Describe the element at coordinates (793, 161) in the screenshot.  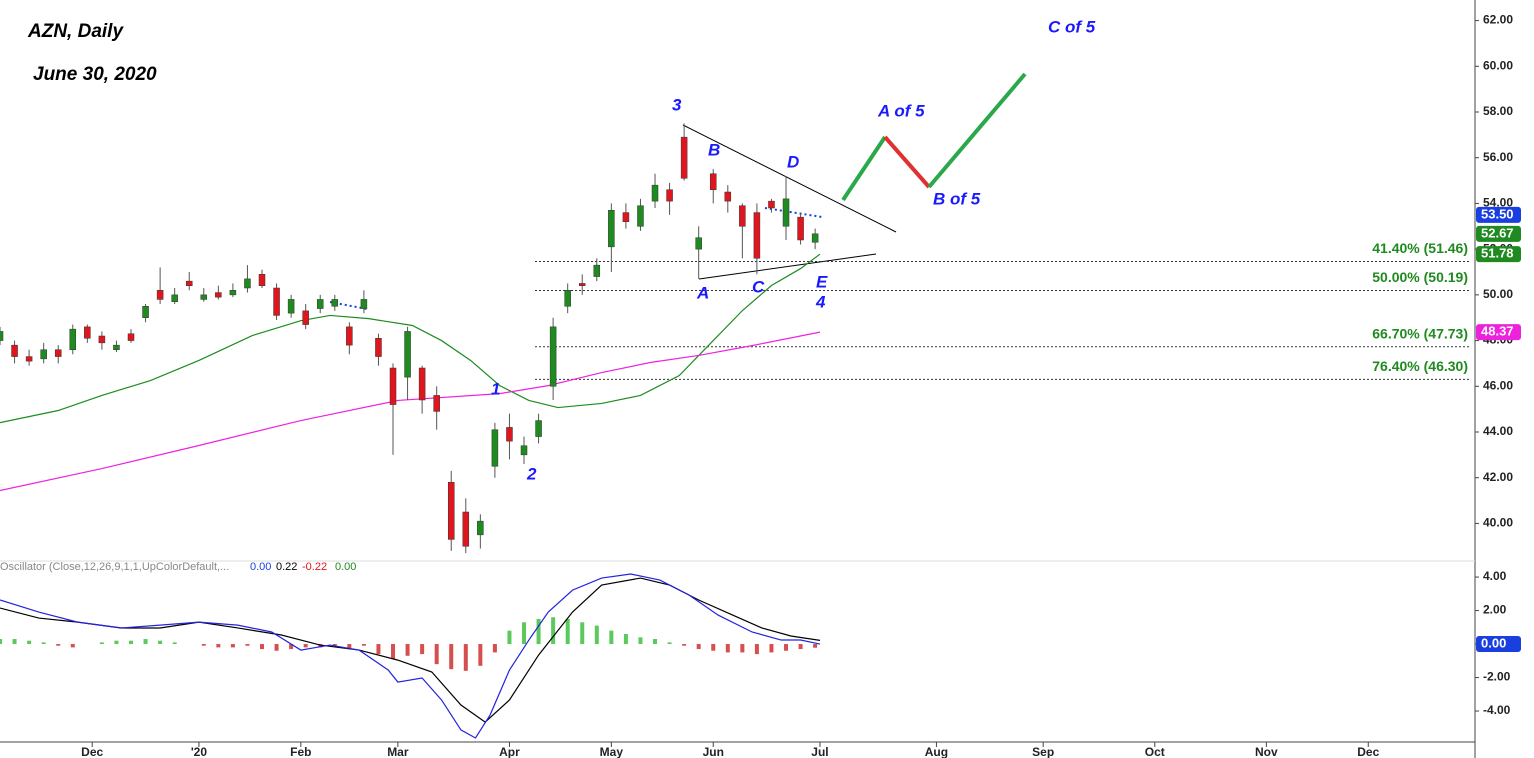
I see `wave-label: D` at that location.